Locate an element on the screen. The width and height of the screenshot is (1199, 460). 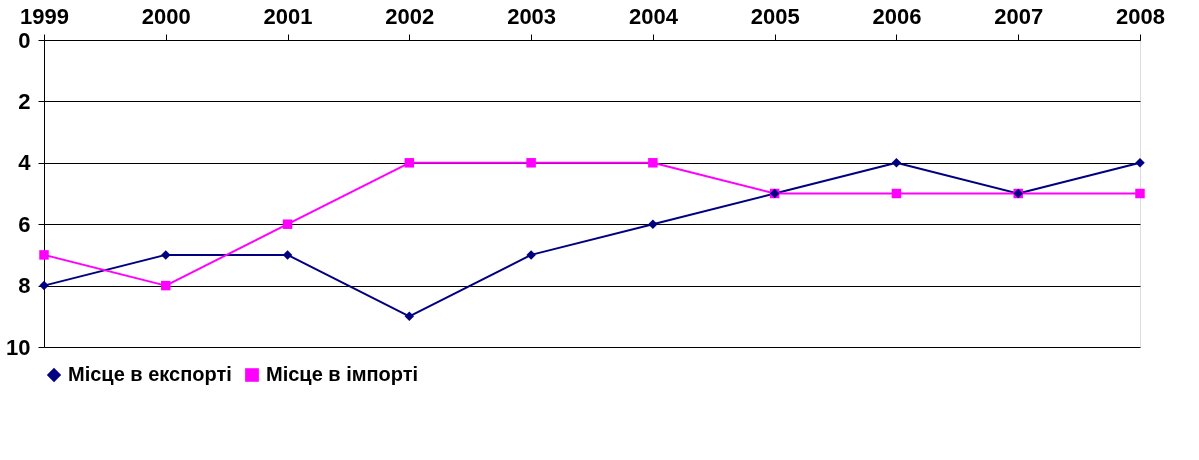
x-tick-label: 2004 is located at coordinates (653, 16).